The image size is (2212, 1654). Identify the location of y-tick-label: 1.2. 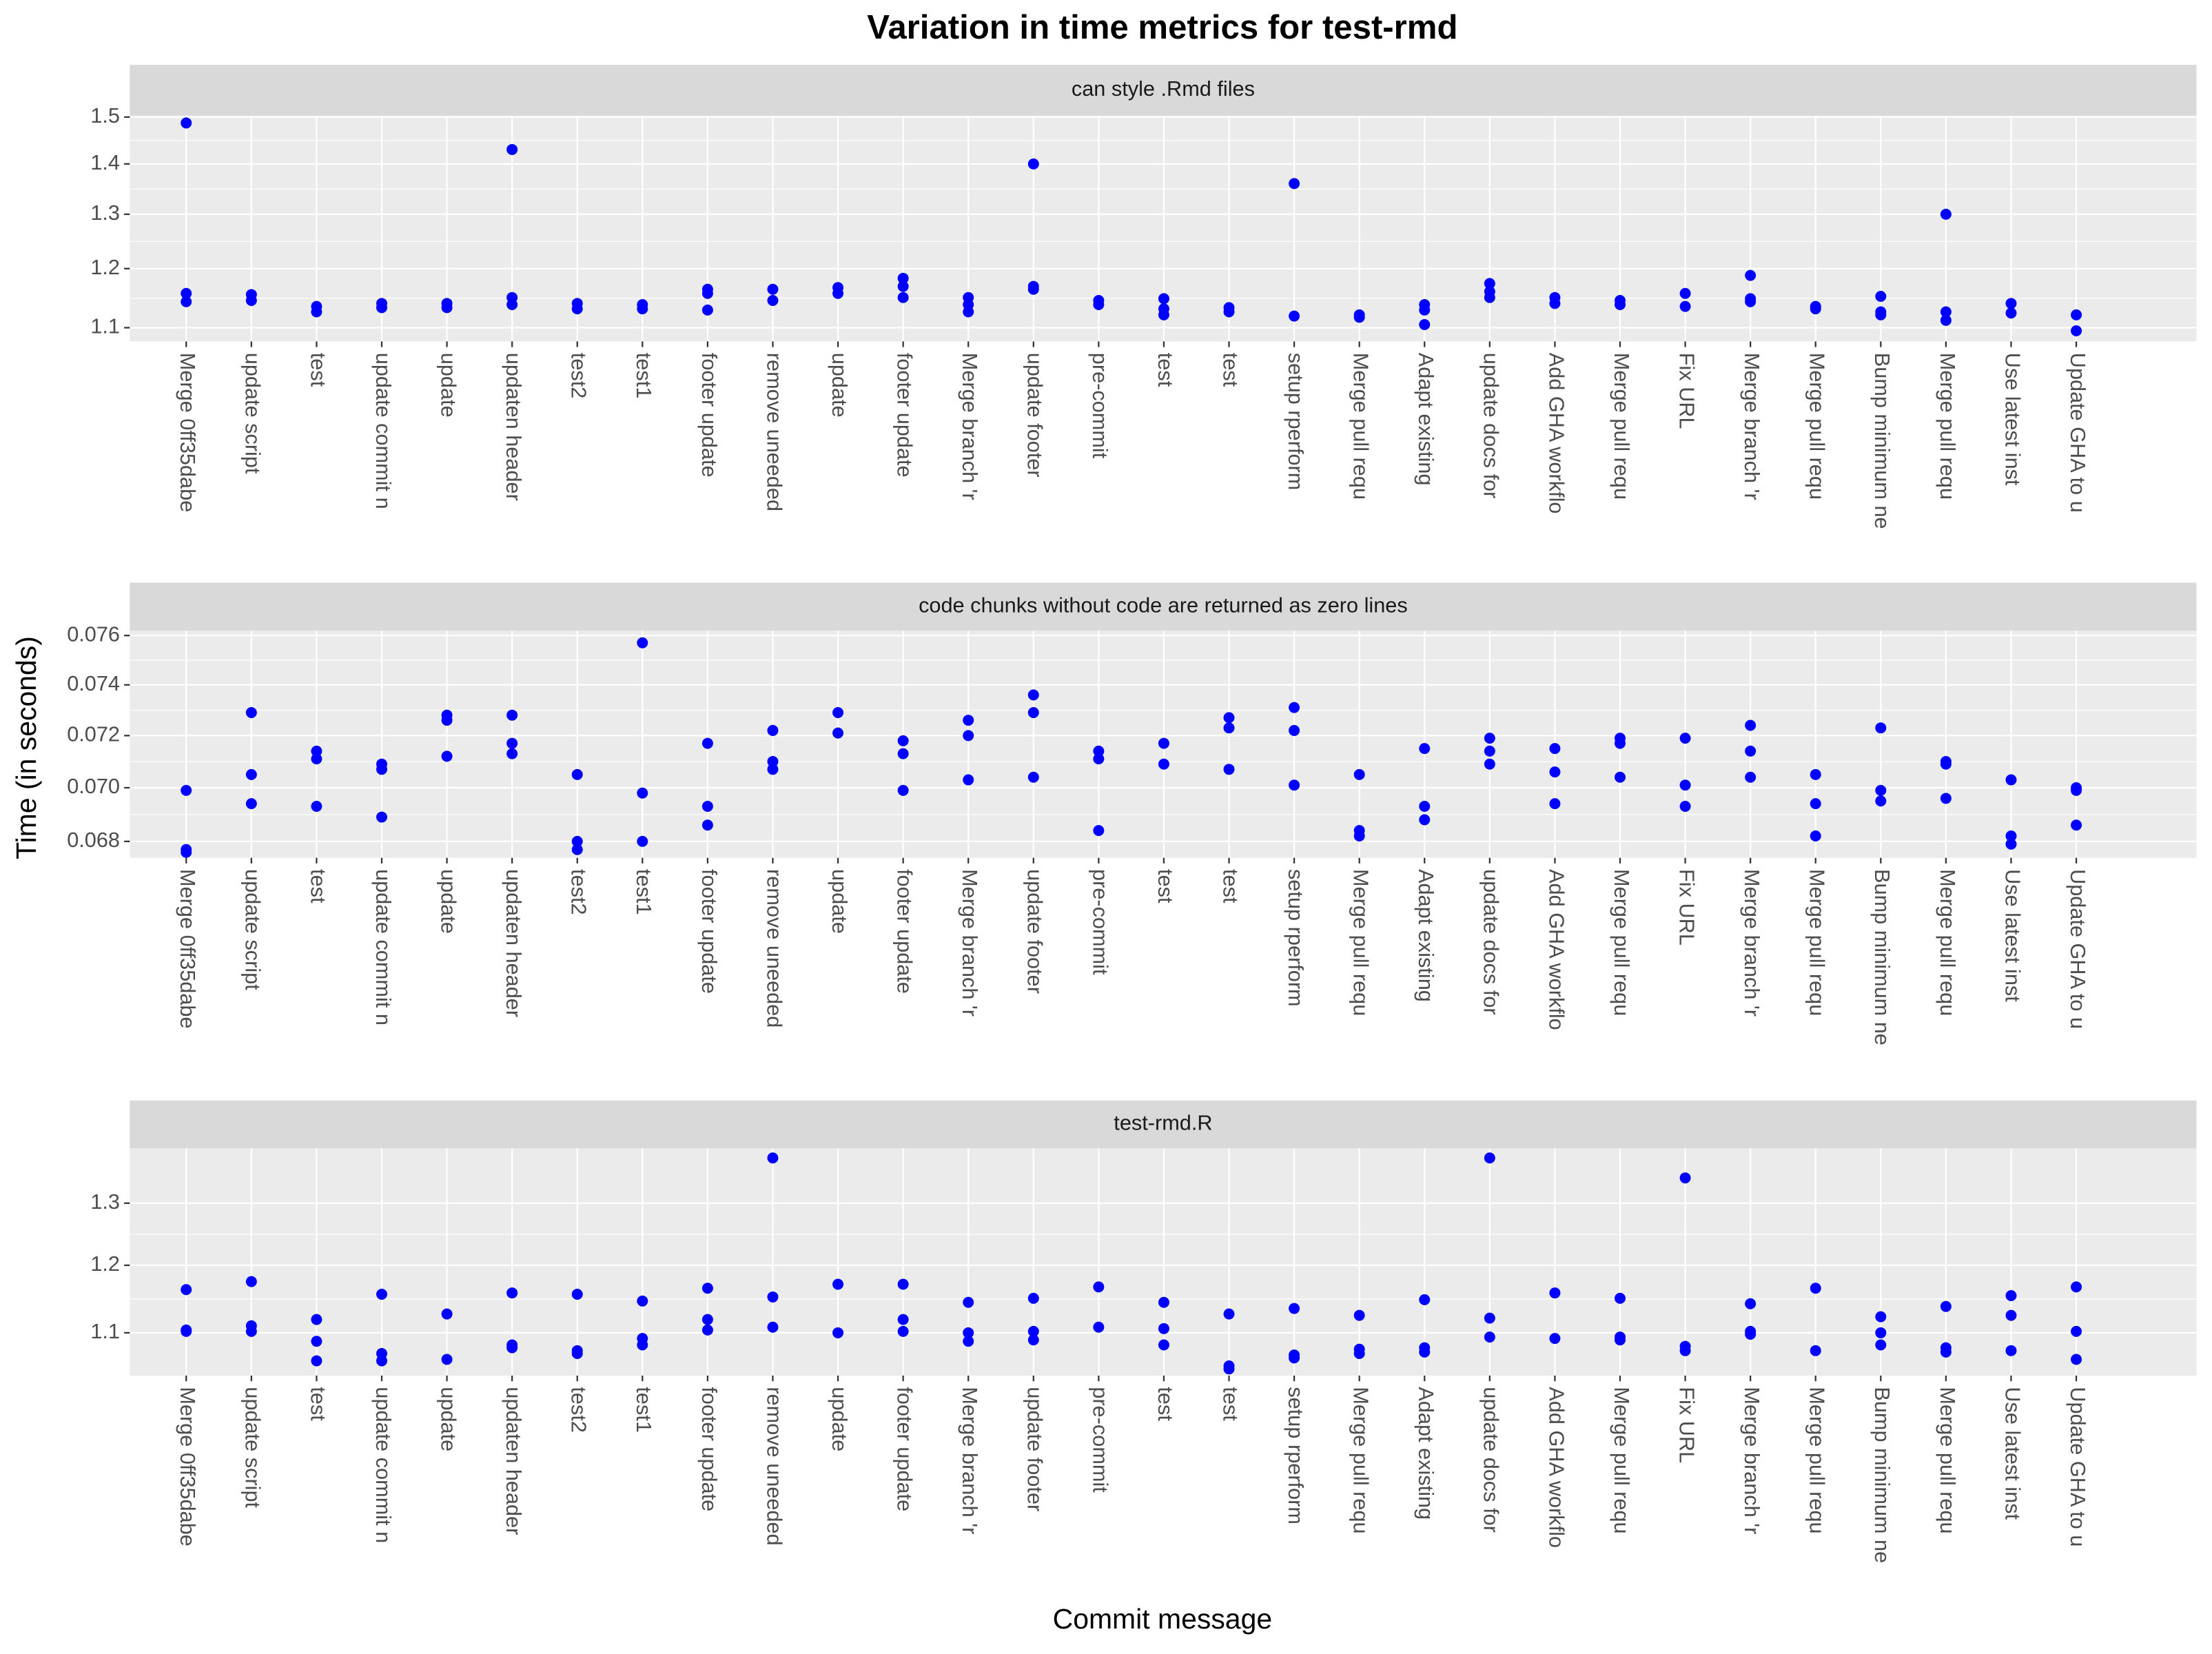
(105, 1264).